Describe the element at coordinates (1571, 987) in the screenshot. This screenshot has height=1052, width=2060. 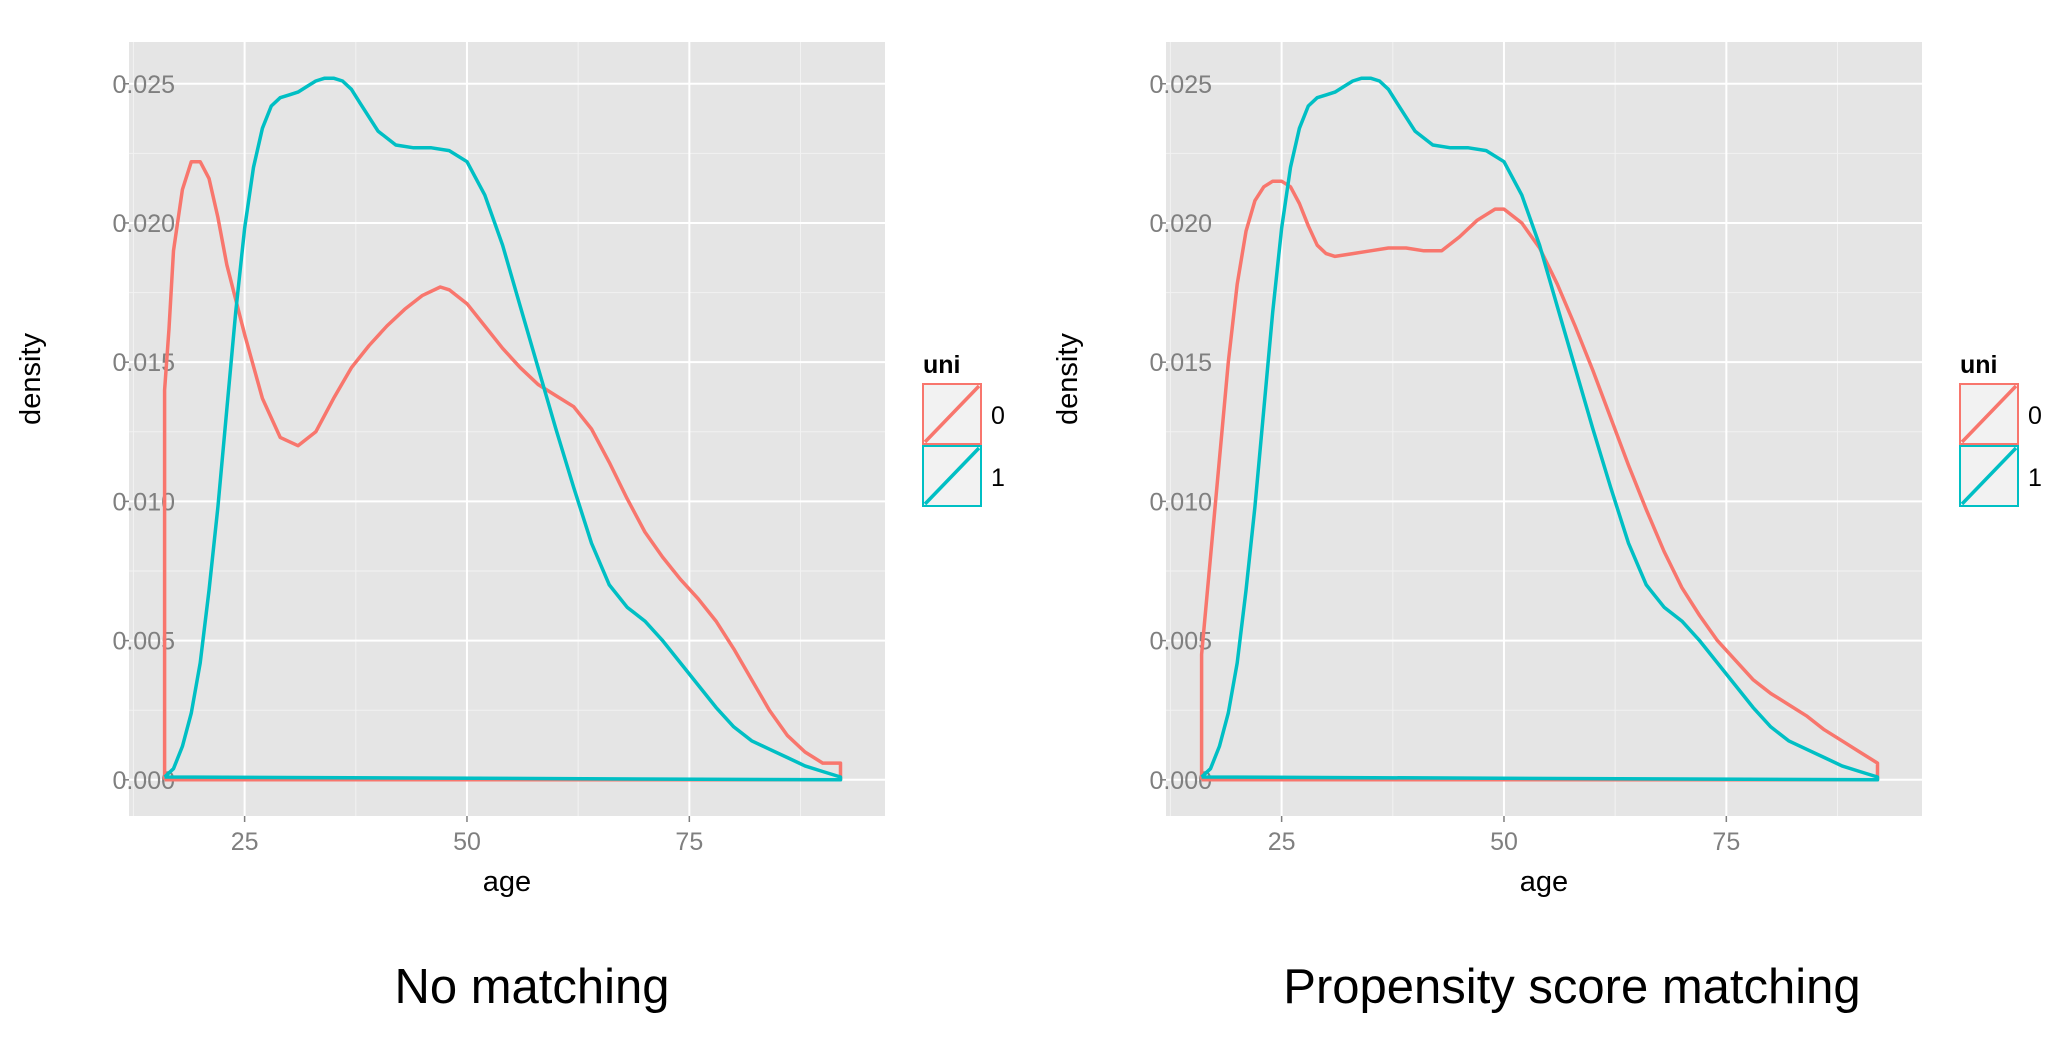
I see `chart-caption: Propensity score matching` at that location.